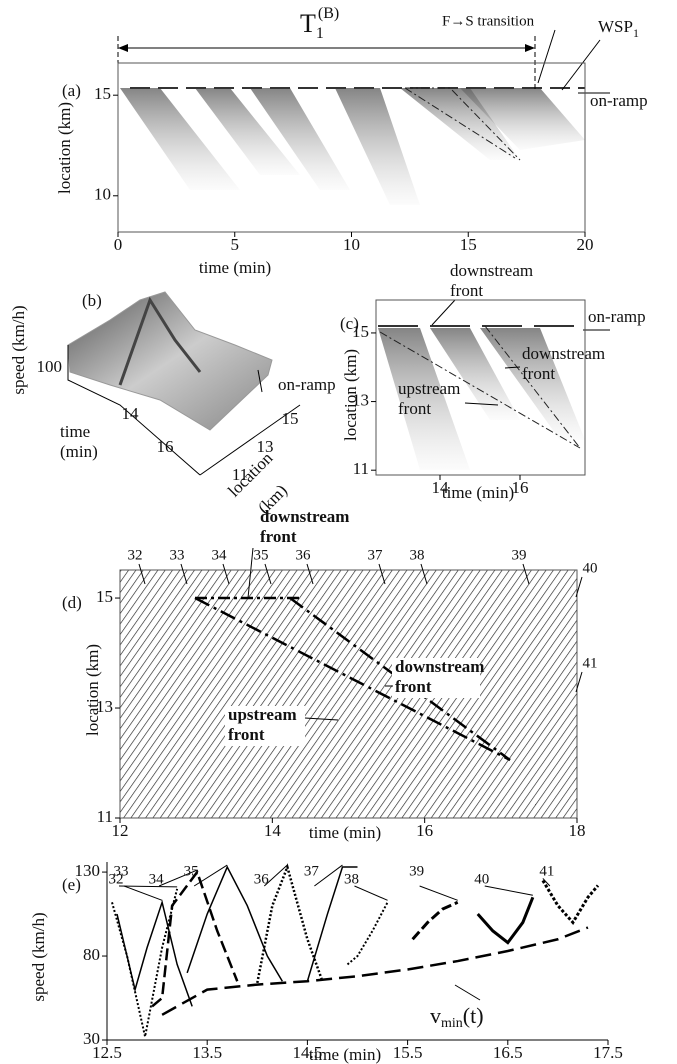 The height and width of the screenshot is (1064, 677). I want to click on vehicle-label: 40, so click(590, 568).